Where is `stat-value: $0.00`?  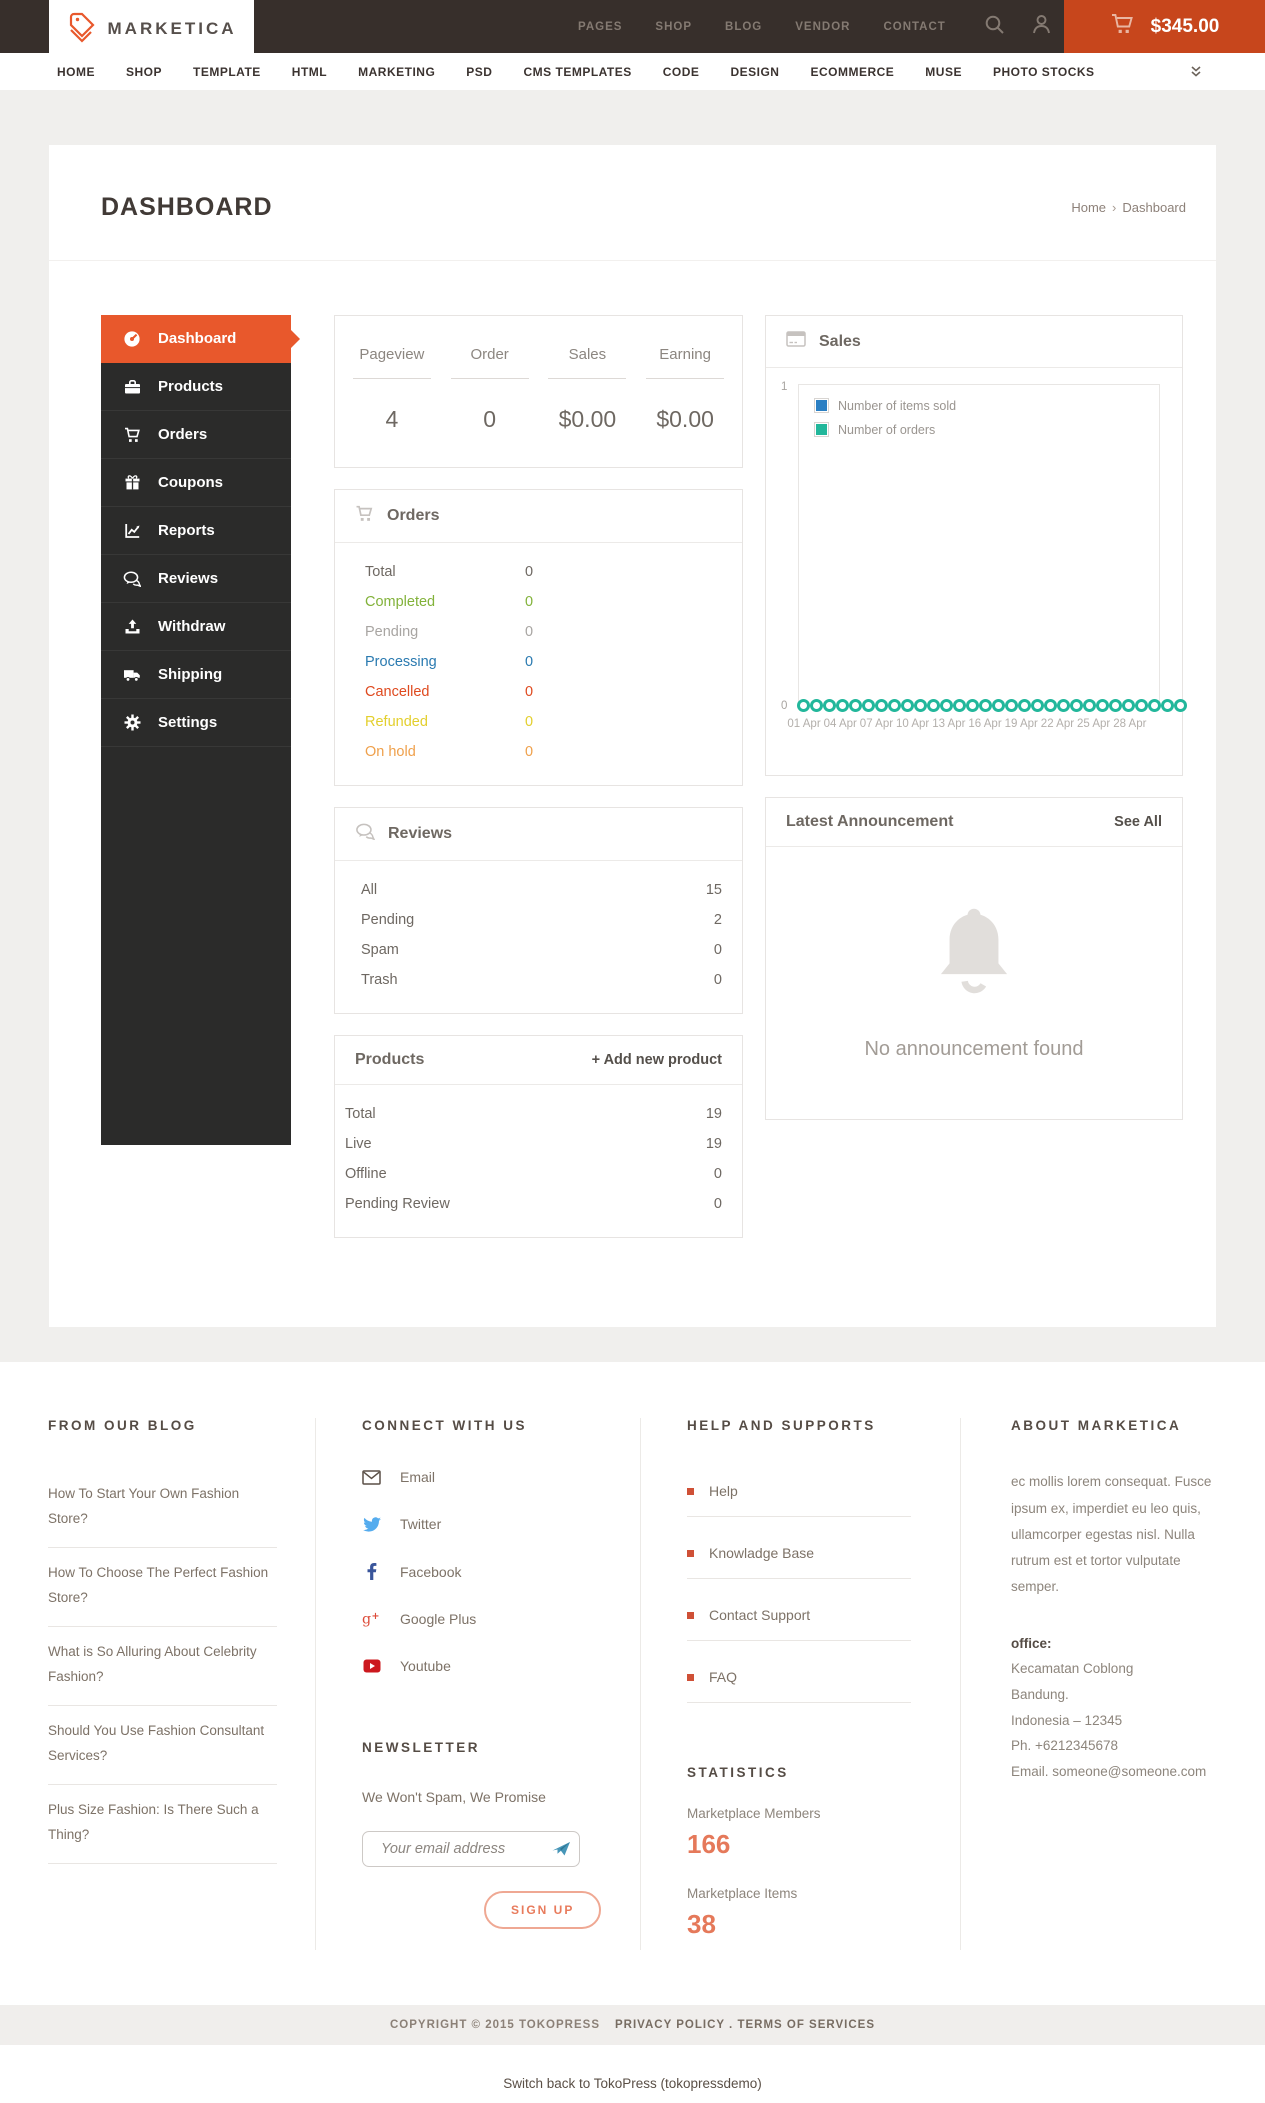 stat-value: $0.00 is located at coordinates (587, 419).